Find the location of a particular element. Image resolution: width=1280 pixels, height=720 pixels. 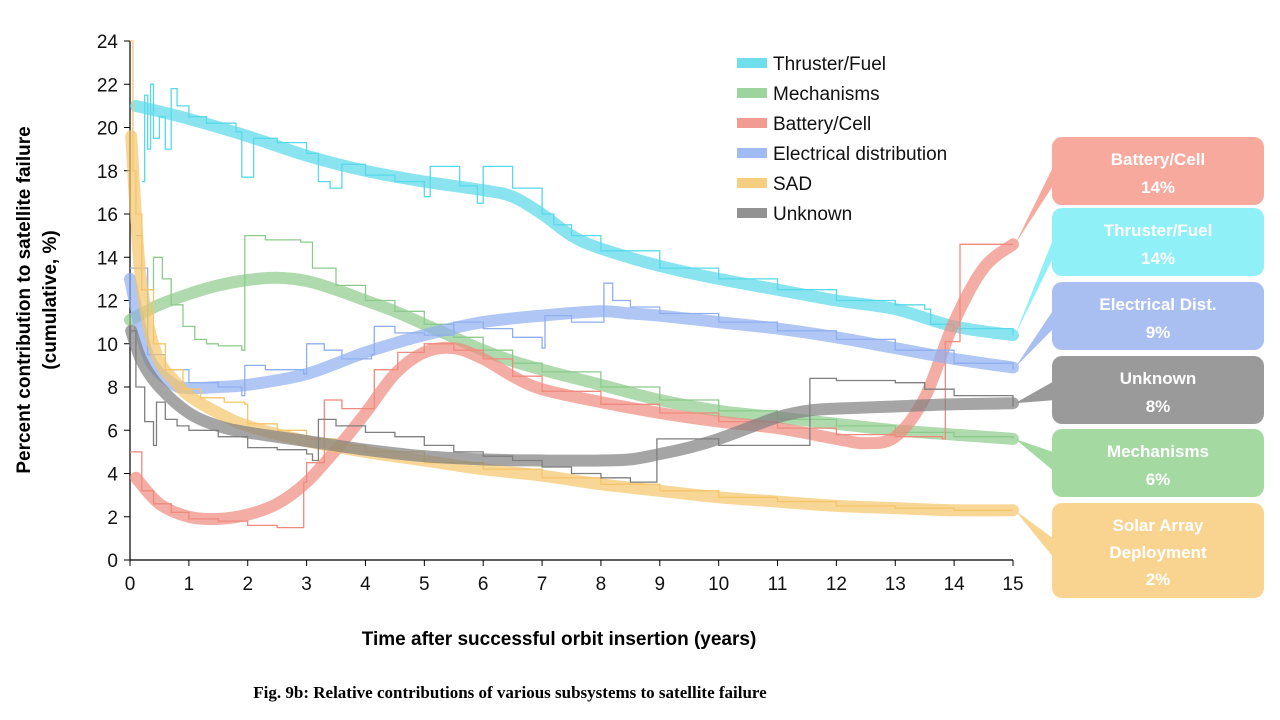

series-raw-unknown is located at coordinates (572, 406).